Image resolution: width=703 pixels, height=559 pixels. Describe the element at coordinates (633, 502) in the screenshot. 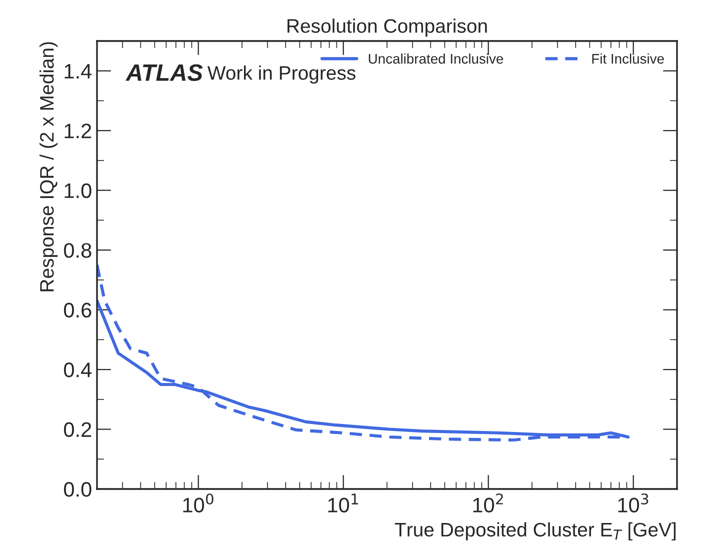

I see `x-tick-label: 10$^{3}$` at that location.